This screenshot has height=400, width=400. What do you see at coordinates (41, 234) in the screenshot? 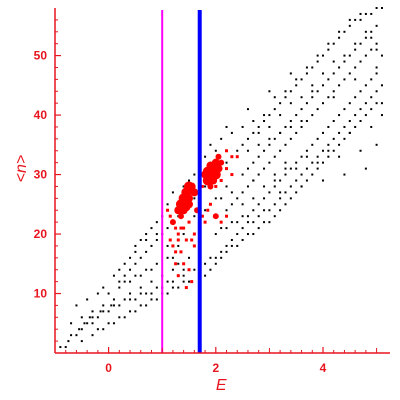
I see `y-tick-label: 20` at bounding box center [41, 234].